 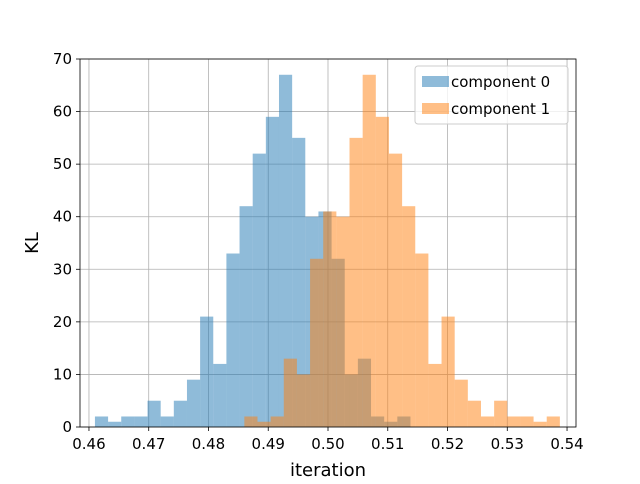 What do you see at coordinates (62, 164) in the screenshot?
I see `y-tick-label: 50` at bounding box center [62, 164].